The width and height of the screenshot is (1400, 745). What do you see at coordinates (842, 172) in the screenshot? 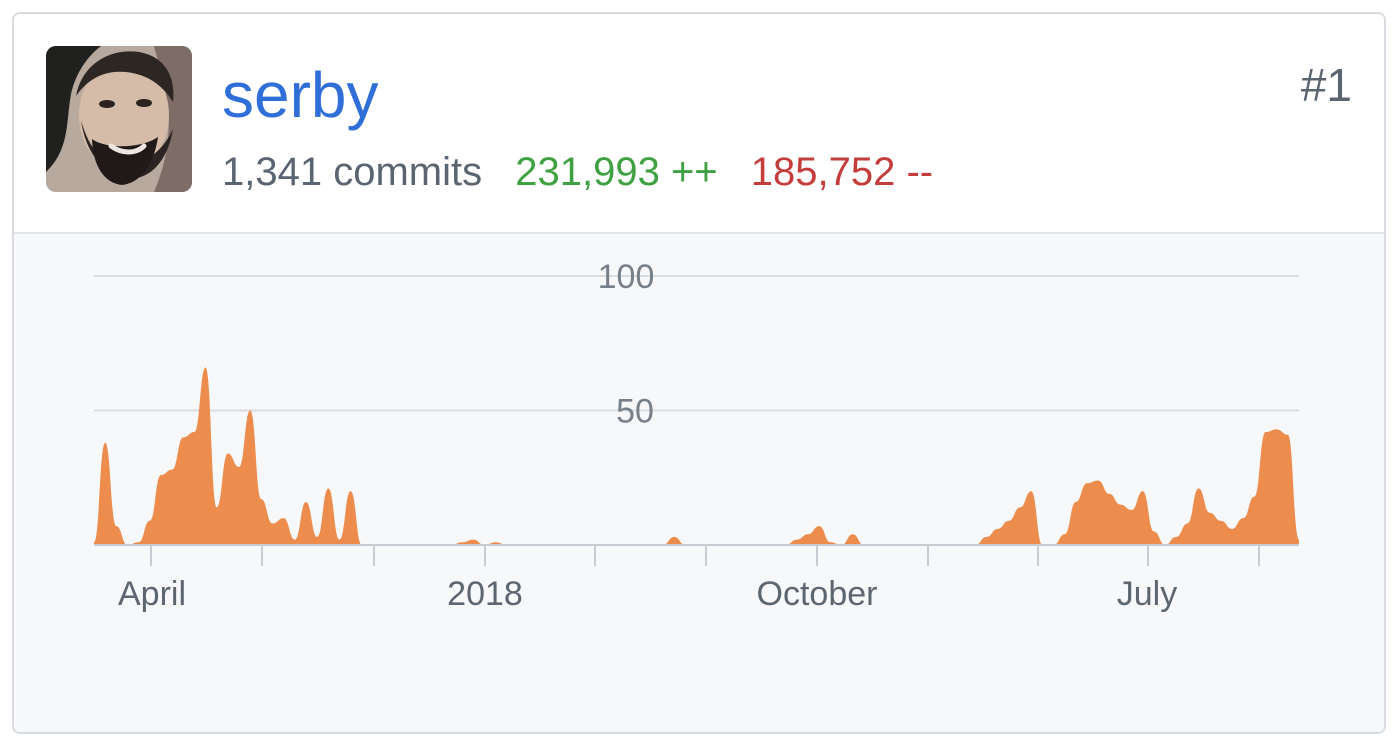
I see `deletions-count: 185,752 --` at bounding box center [842, 172].